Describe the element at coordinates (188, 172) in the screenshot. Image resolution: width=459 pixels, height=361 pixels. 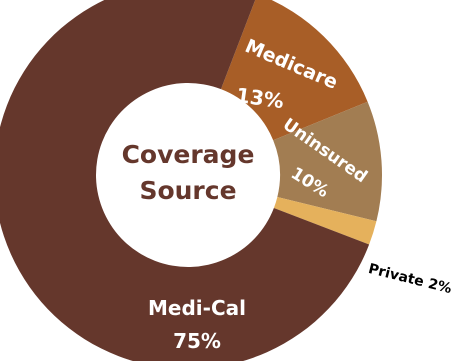
I see `donut-center-title: Coverage Source` at that location.